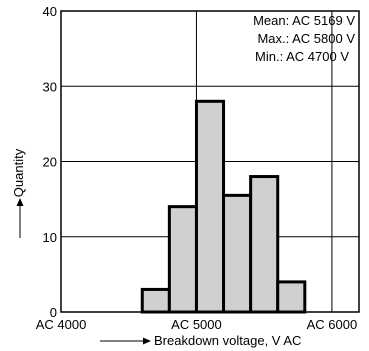 This screenshot has width=369, height=351. What do you see at coordinates (227, 340) in the screenshot?
I see `x-axis-label: Breakdown voltage, V AC` at bounding box center [227, 340].